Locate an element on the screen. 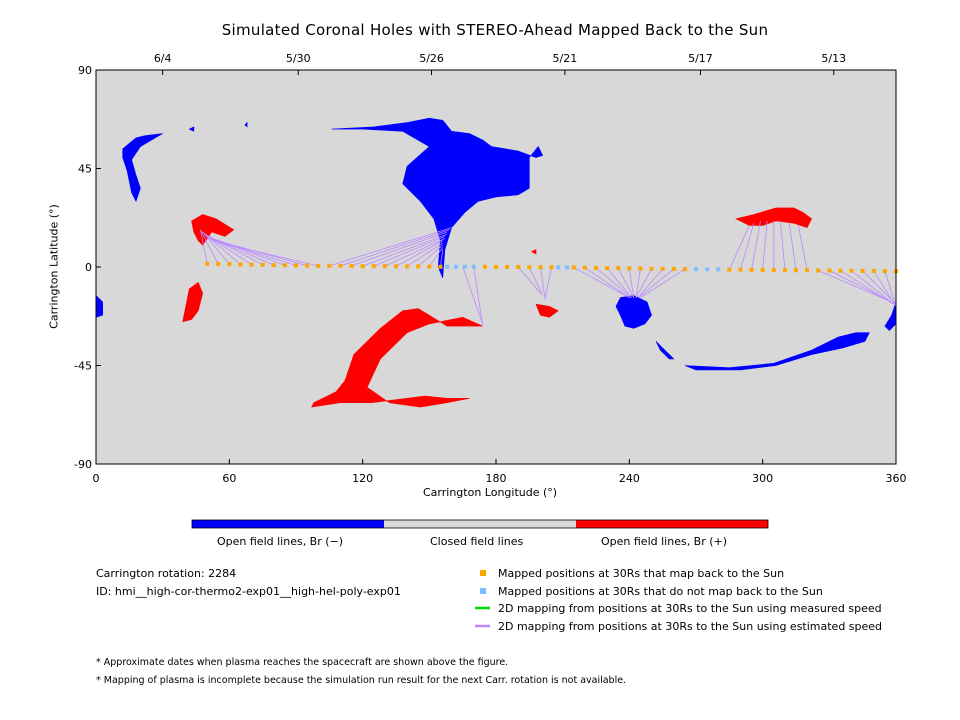 This screenshot has height=720, width=960. y-tick-label: 90 is located at coordinates (85, 70).